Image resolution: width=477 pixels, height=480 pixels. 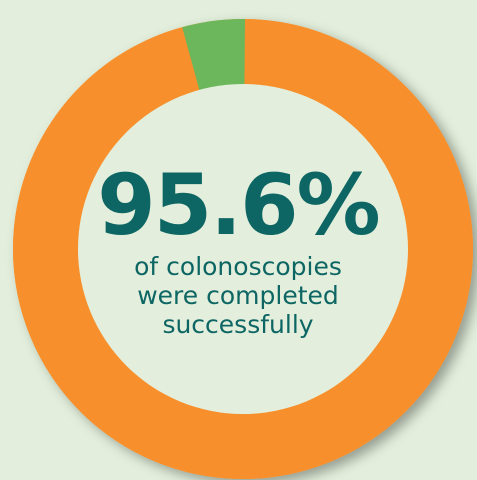 I want to click on caption-line-2: were completed, so click(x=238, y=295).